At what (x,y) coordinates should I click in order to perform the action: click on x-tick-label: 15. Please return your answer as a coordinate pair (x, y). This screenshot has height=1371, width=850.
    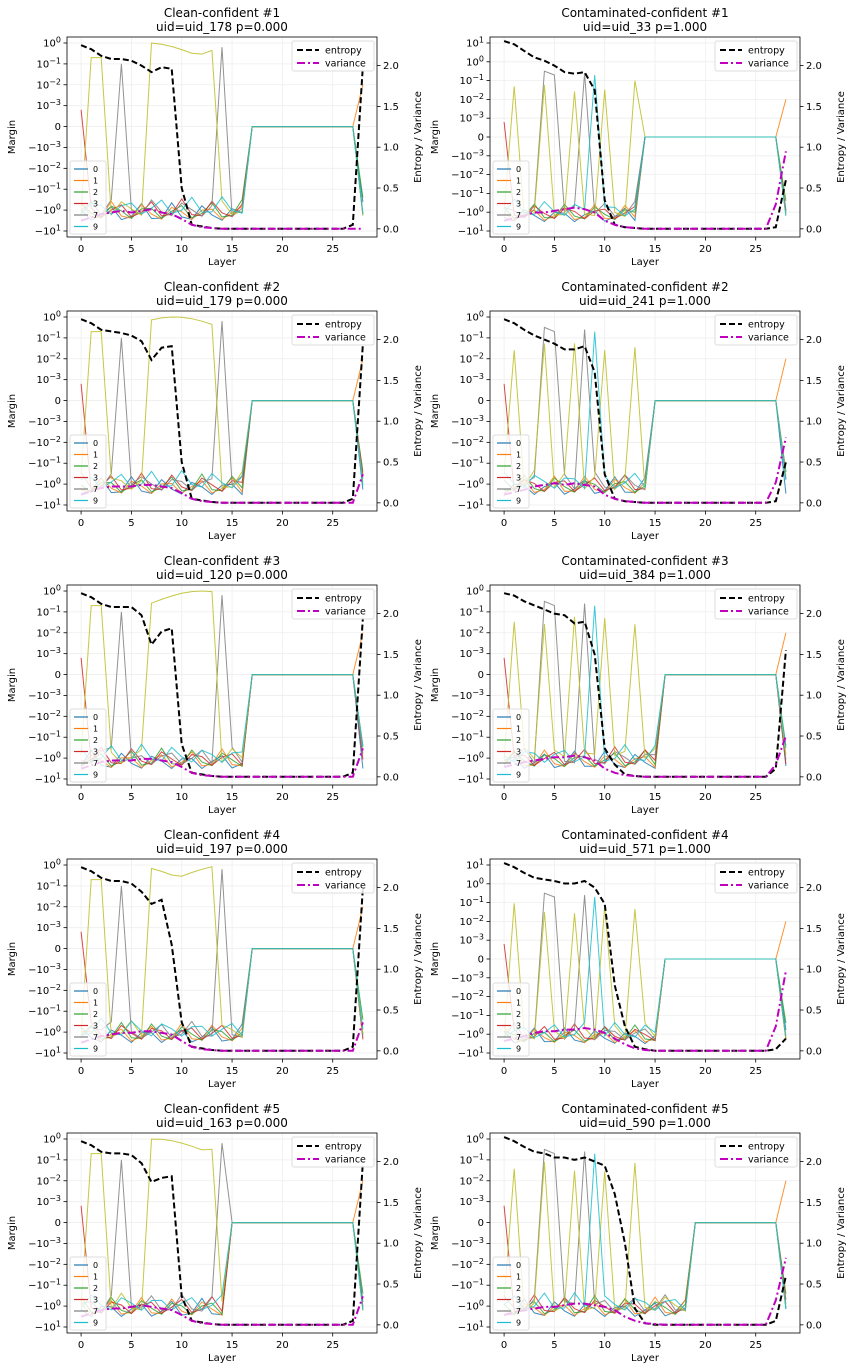
    Looking at the image, I should click on (232, 1345).